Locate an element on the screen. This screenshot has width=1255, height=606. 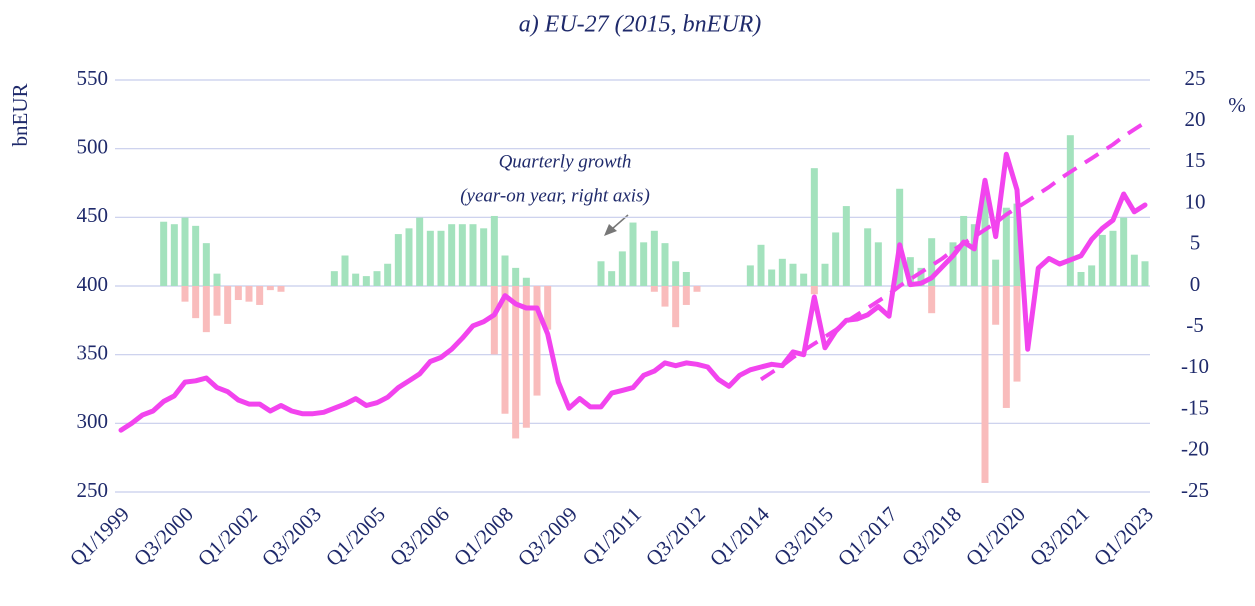
x-tick-label: Q3/2006 is located at coordinates (419, 536).